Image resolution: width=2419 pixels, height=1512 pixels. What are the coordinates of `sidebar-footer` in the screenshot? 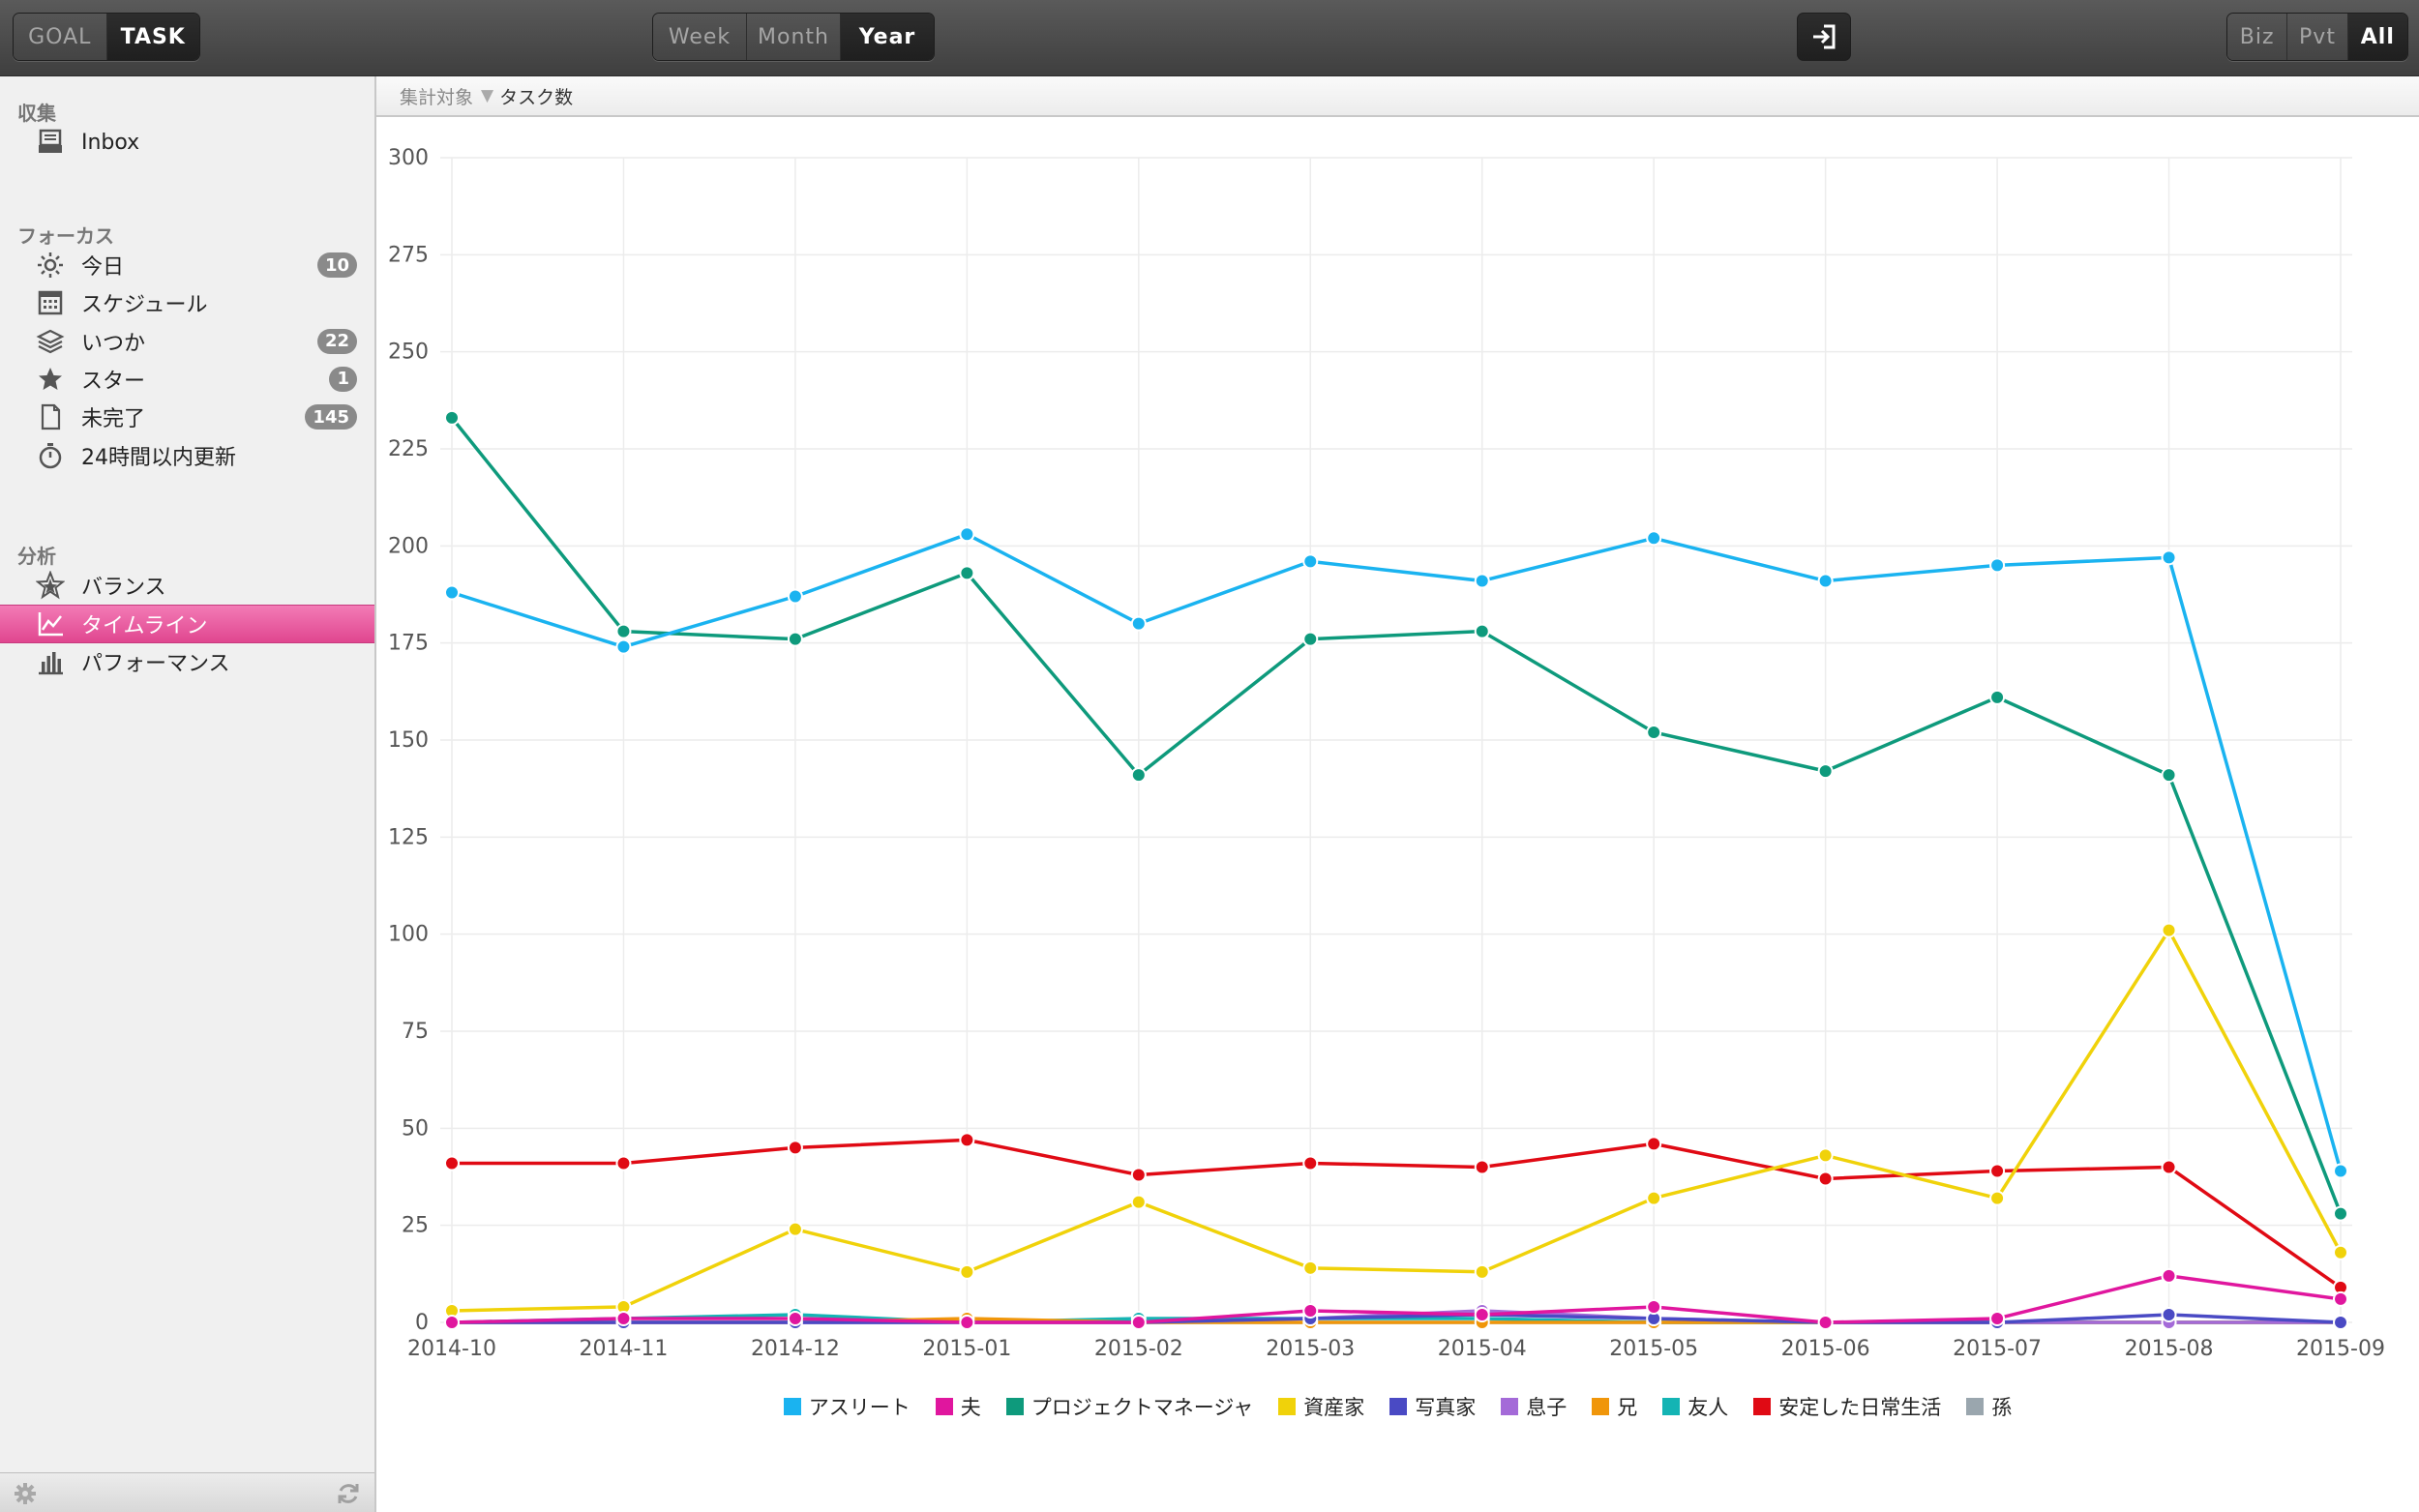 It's located at (187, 1492).